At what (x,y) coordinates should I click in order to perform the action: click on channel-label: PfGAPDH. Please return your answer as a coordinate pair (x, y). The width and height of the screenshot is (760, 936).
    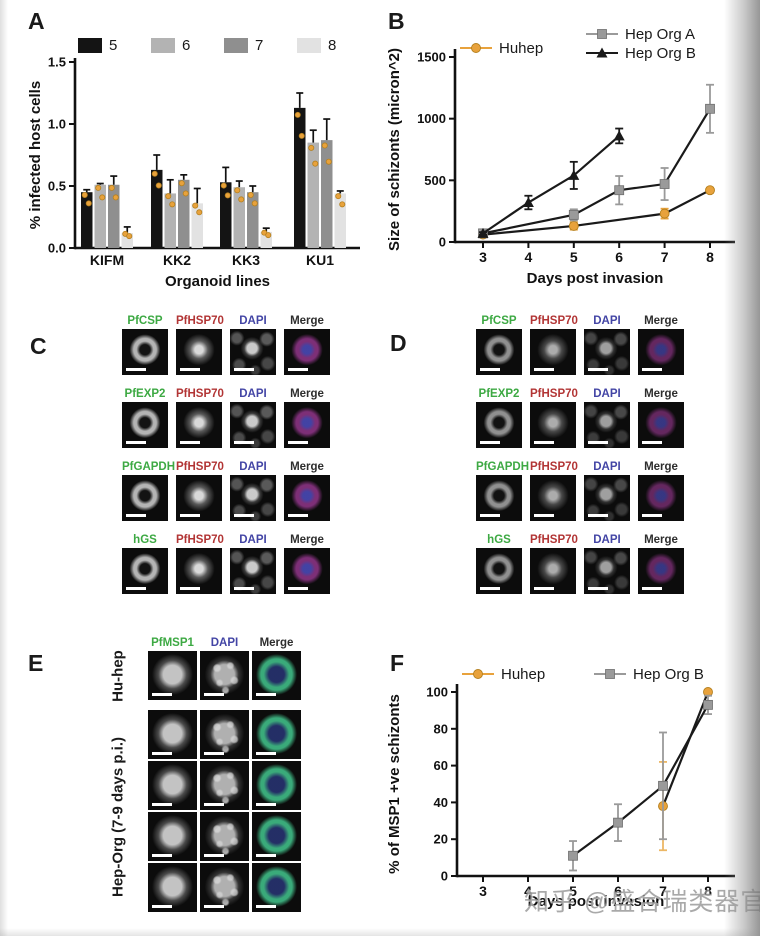
    Looking at the image, I should click on (149, 467).